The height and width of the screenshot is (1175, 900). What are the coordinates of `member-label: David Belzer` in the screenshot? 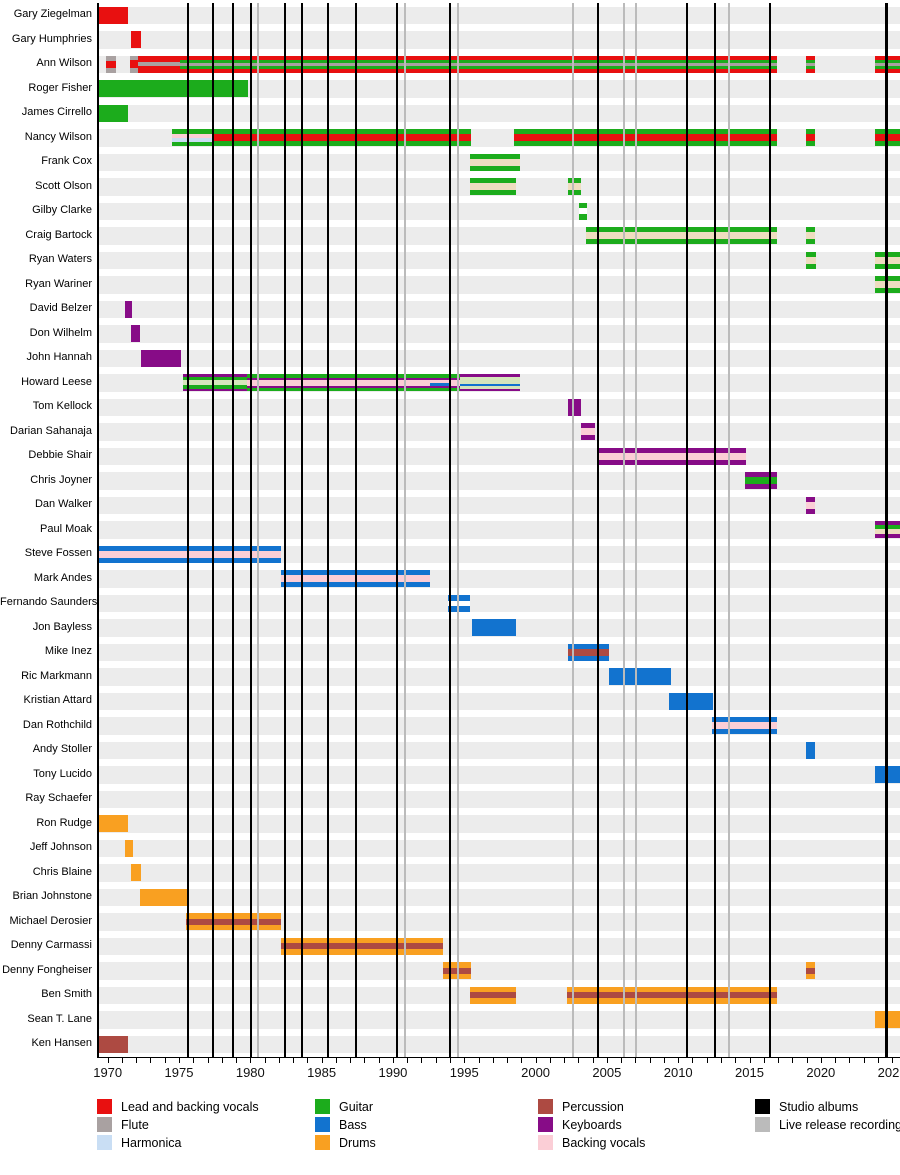 It's located at (60, 308).